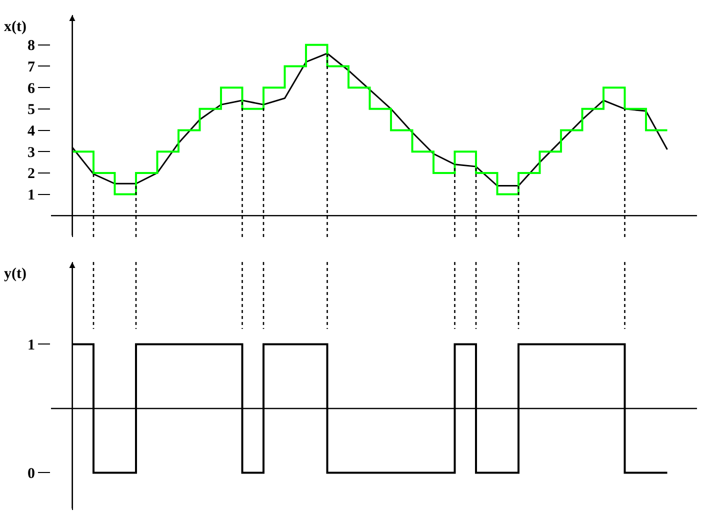 Image resolution: width=707 pixels, height=512 pixels. What do you see at coordinates (31, 174) in the screenshot?
I see `y-tick-label: 2` at bounding box center [31, 174].